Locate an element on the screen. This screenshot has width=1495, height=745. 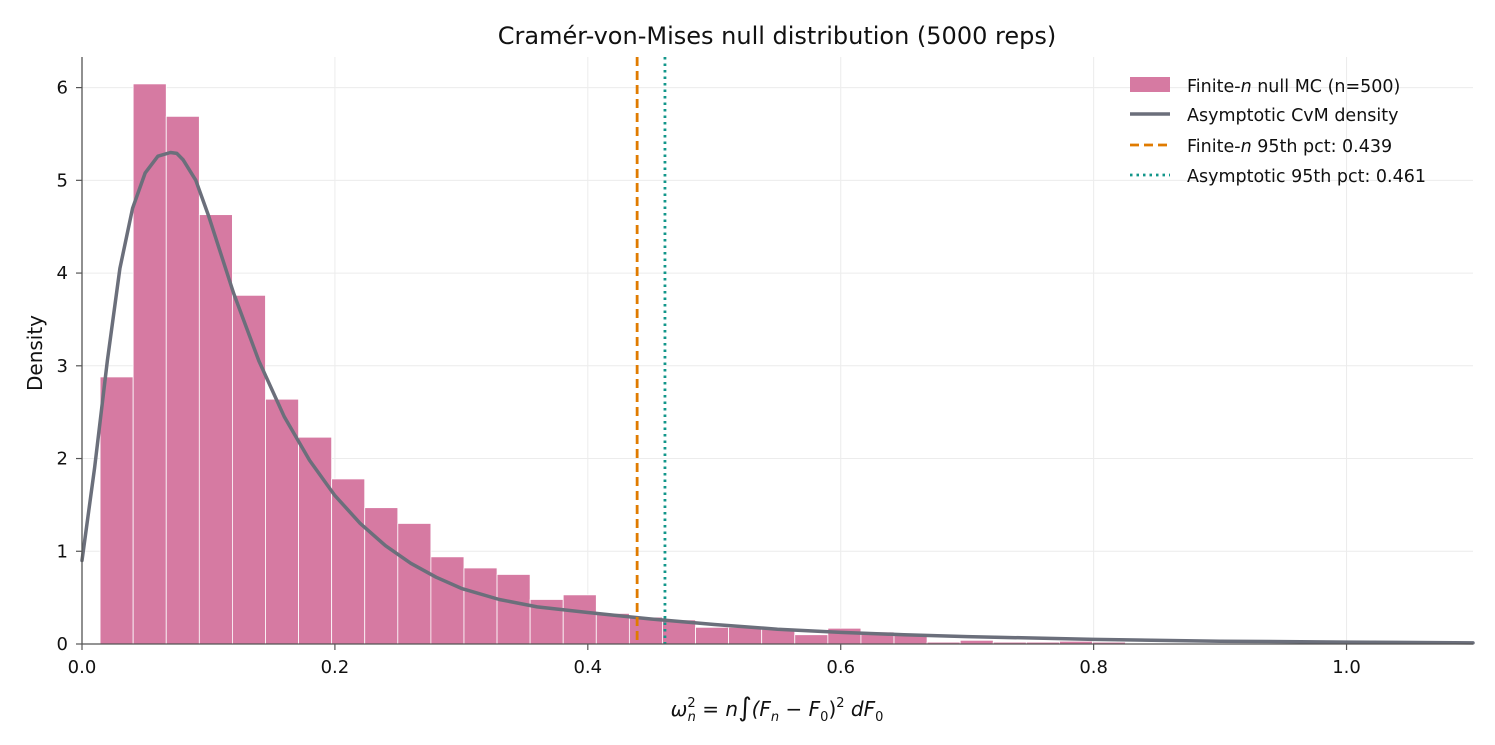
legend-swatch-histogram is located at coordinates (1150, 84).